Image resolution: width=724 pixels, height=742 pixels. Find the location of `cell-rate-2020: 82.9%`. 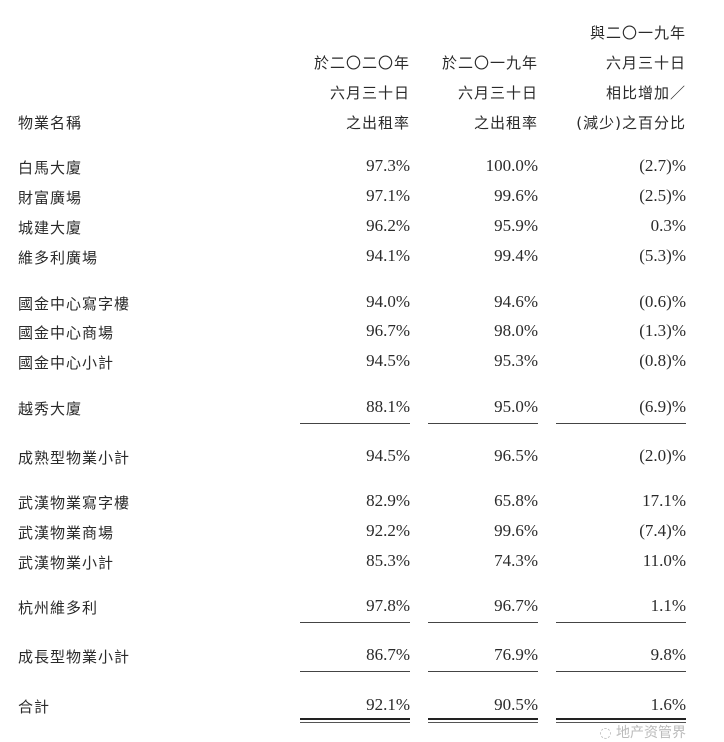

cell-rate-2020: 82.9% is located at coordinates (388, 500).